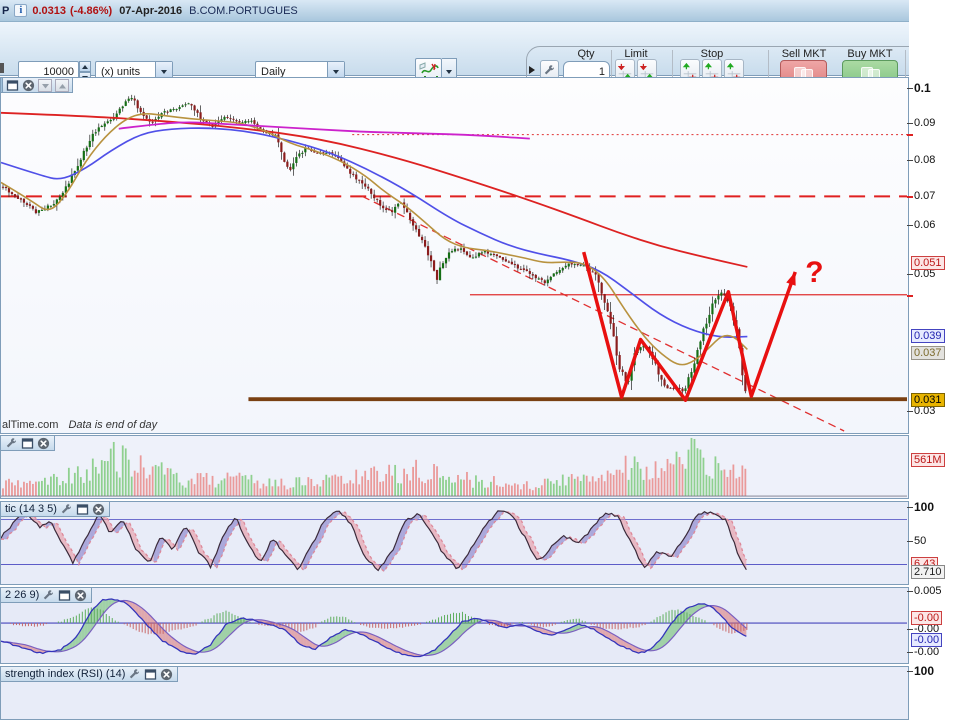  Describe the element at coordinates (928, 353) in the screenshot. I see `axis-value-badge: 0.037` at that location.